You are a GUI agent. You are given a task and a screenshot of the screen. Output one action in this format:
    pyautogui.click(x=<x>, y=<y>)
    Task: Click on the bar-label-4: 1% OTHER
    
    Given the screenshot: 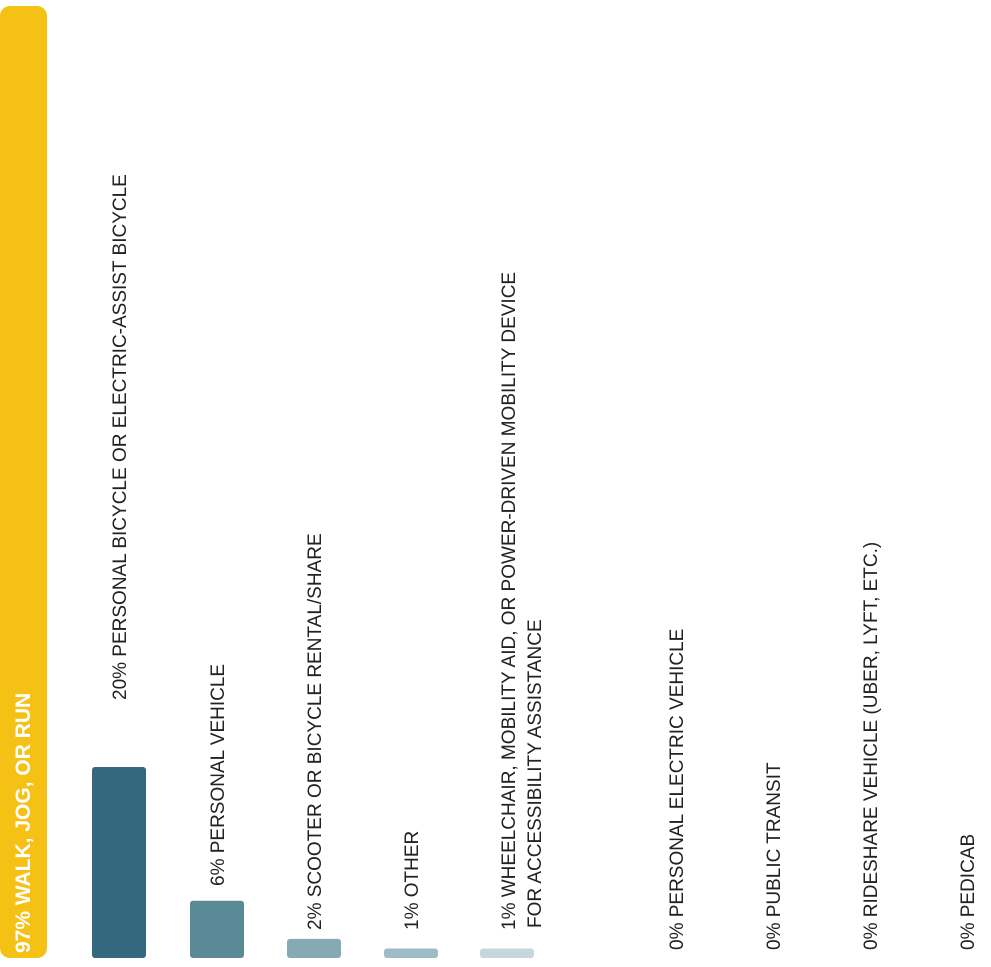 What is the action you would take?
    pyautogui.click(x=412, y=880)
    